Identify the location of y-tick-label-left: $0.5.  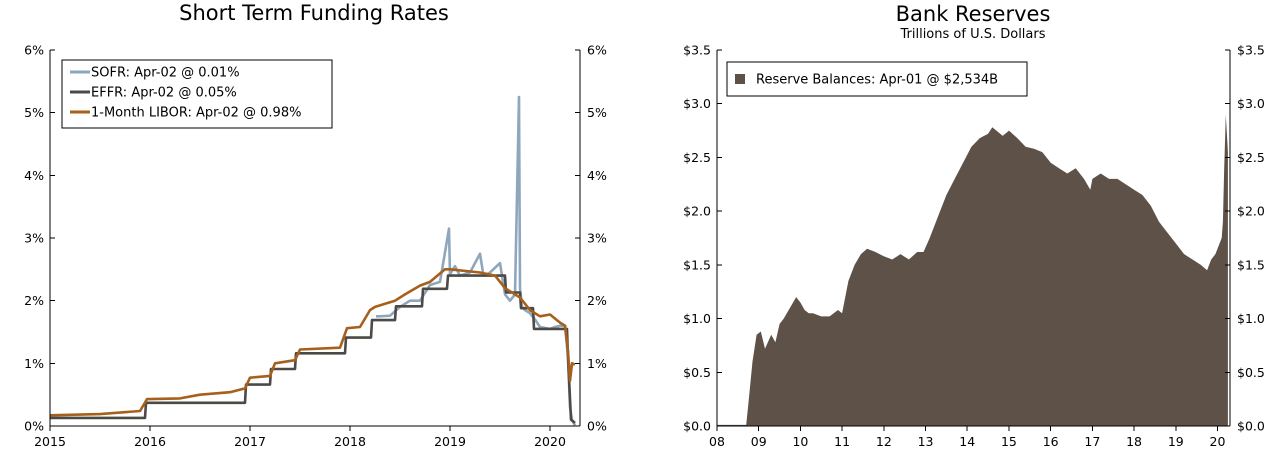
(697, 372).